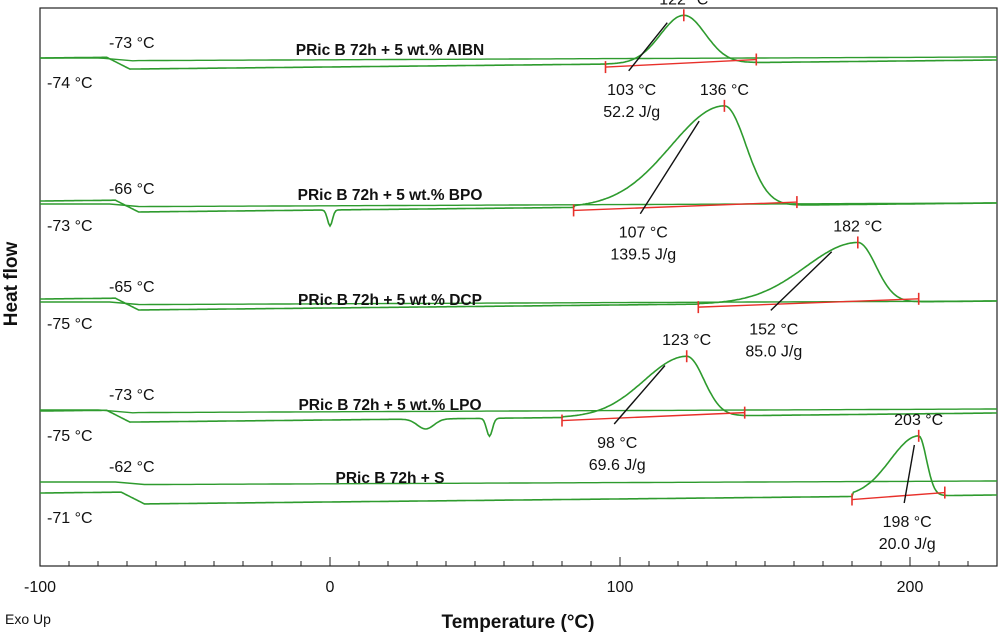  Describe the element at coordinates (390, 478) in the screenshot. I see `series-title: PRic B 72h + S` at that location.